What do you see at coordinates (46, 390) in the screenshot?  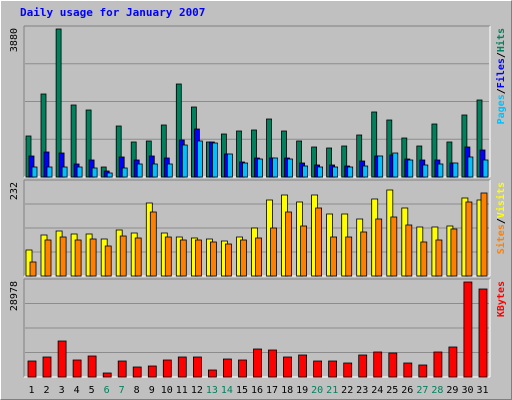 I see `x-tick-label: 2` at bounding box center [46, 390].